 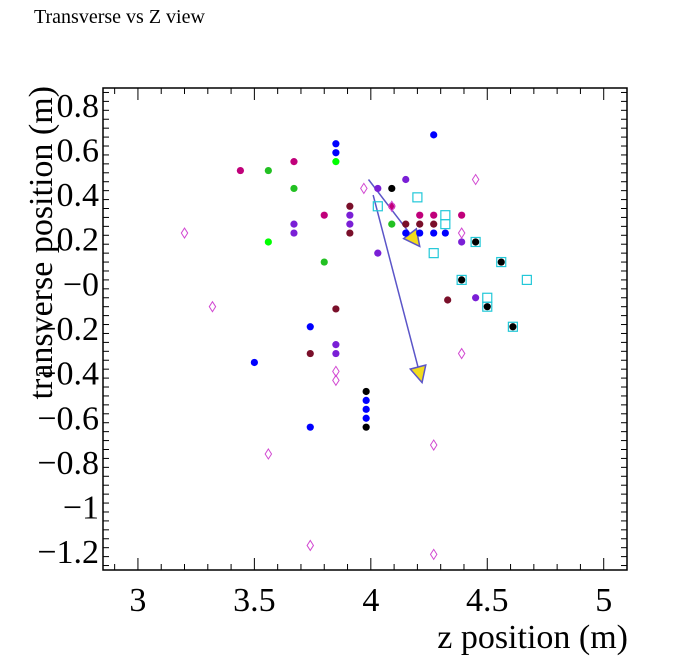 I want to click on y-tick-label: −0.2, so click(x=68, y=329).